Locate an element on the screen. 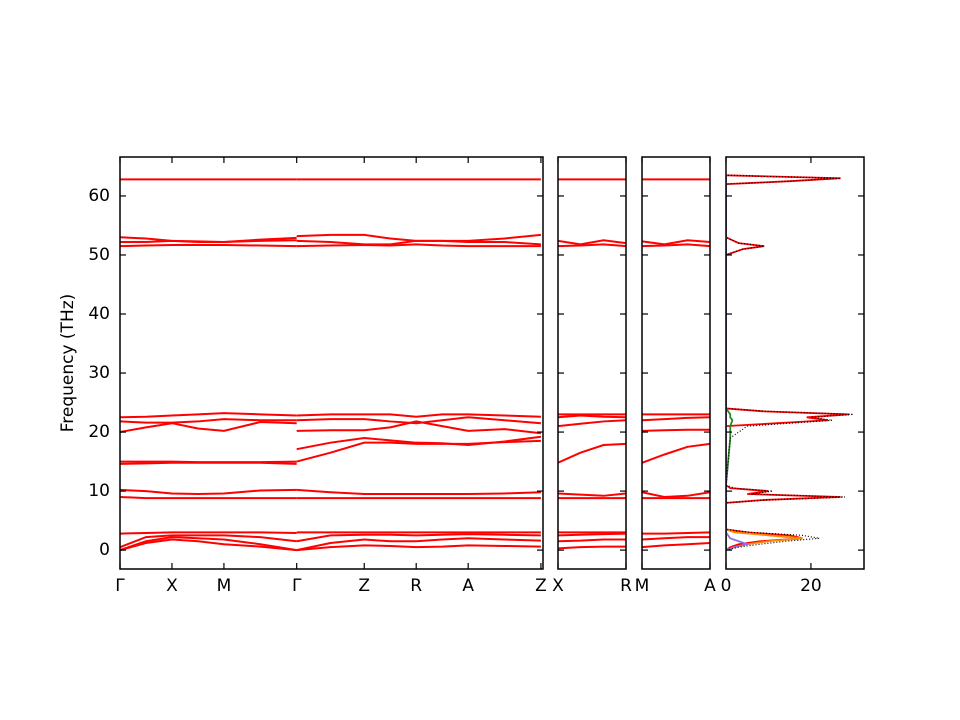 Image resolution: width=960 pixels, height=720 pixels. x-tick-label: 0 is located at coordinates (726, 586).